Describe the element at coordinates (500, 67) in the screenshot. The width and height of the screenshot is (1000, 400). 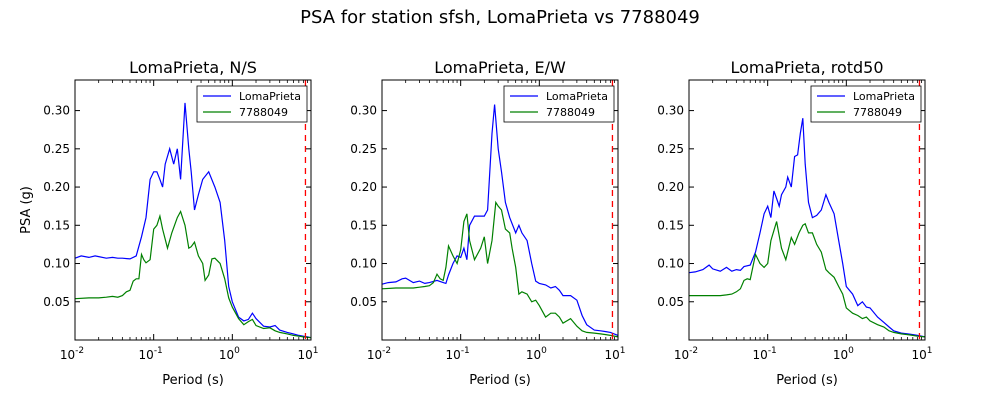
I see `panel-title: LomaPrieta, E/W` at that location.